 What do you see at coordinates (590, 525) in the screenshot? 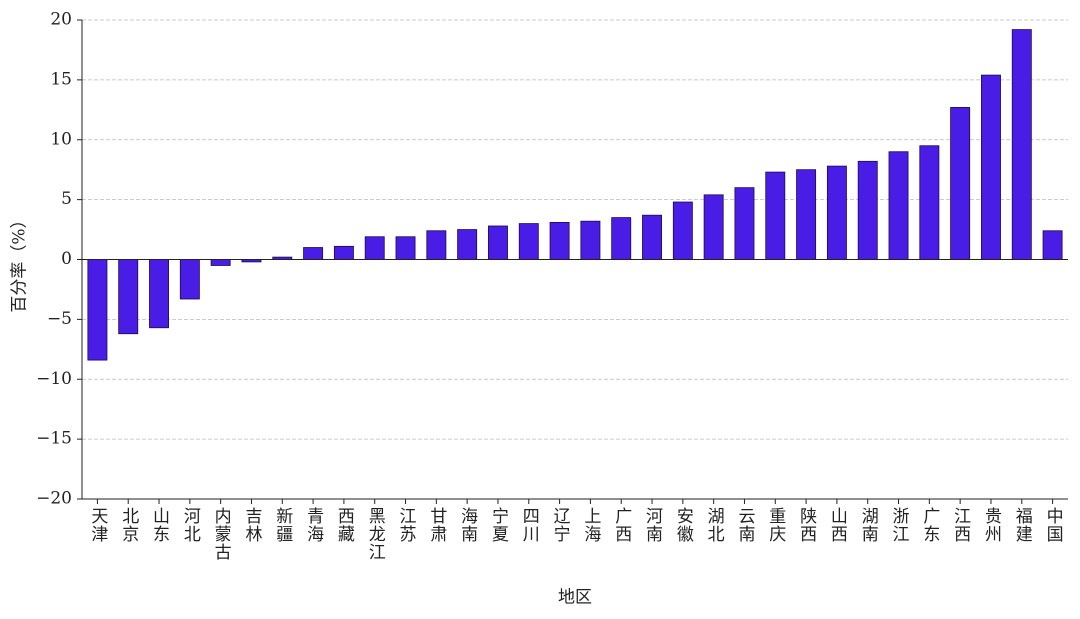
I see `x-tick-label: 上海` at bounding box center [590, 525].